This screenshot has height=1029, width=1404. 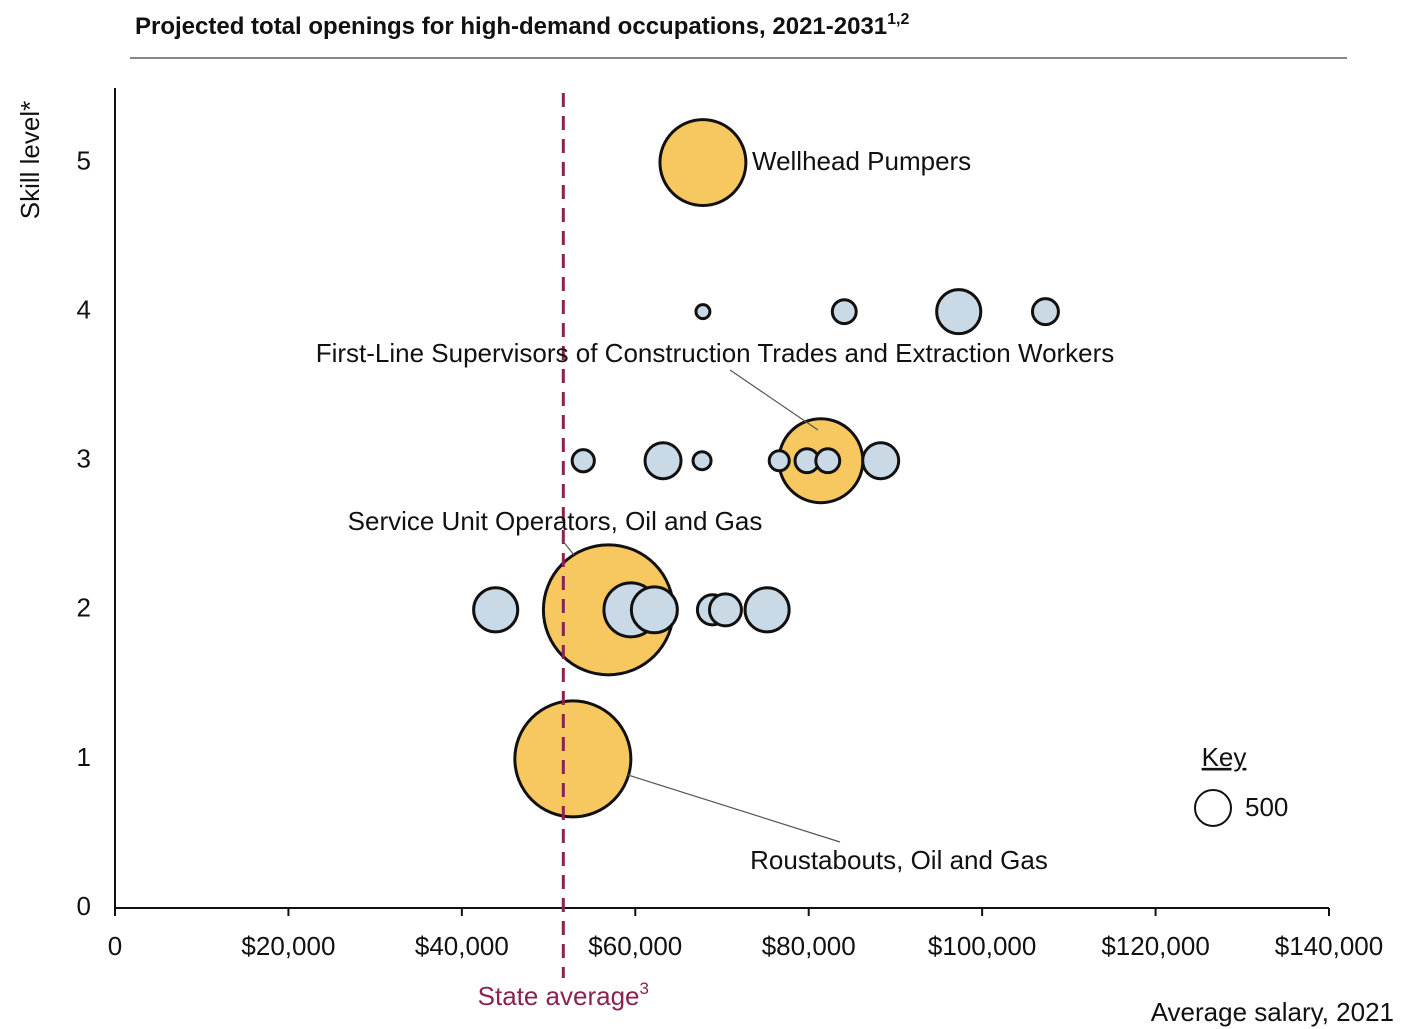 I want to click on key-label: 500, so click(x=1266, y=807).